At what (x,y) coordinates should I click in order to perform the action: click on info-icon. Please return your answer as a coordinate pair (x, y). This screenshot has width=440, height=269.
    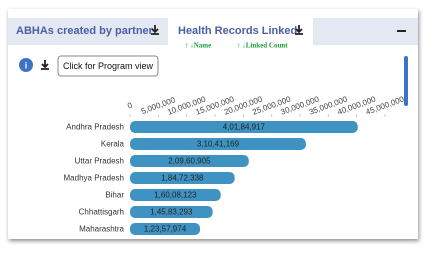
    Looking at the image, I should click on (26, 65).